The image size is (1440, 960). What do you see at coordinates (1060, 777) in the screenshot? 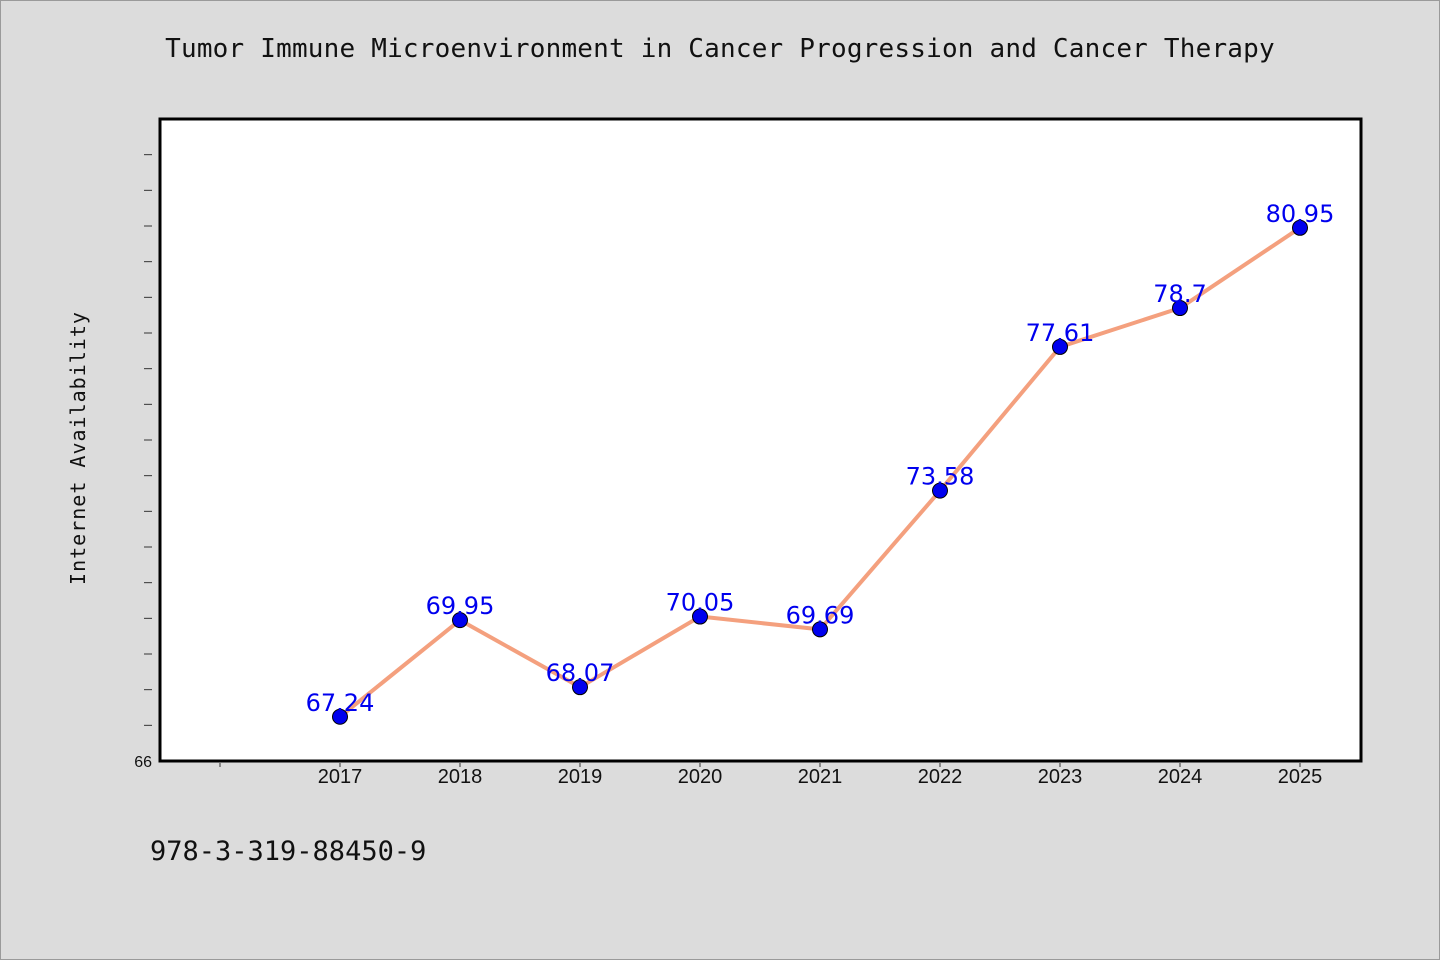
I see `x-tick-label: 2023` at bounding box center [1060, 777].